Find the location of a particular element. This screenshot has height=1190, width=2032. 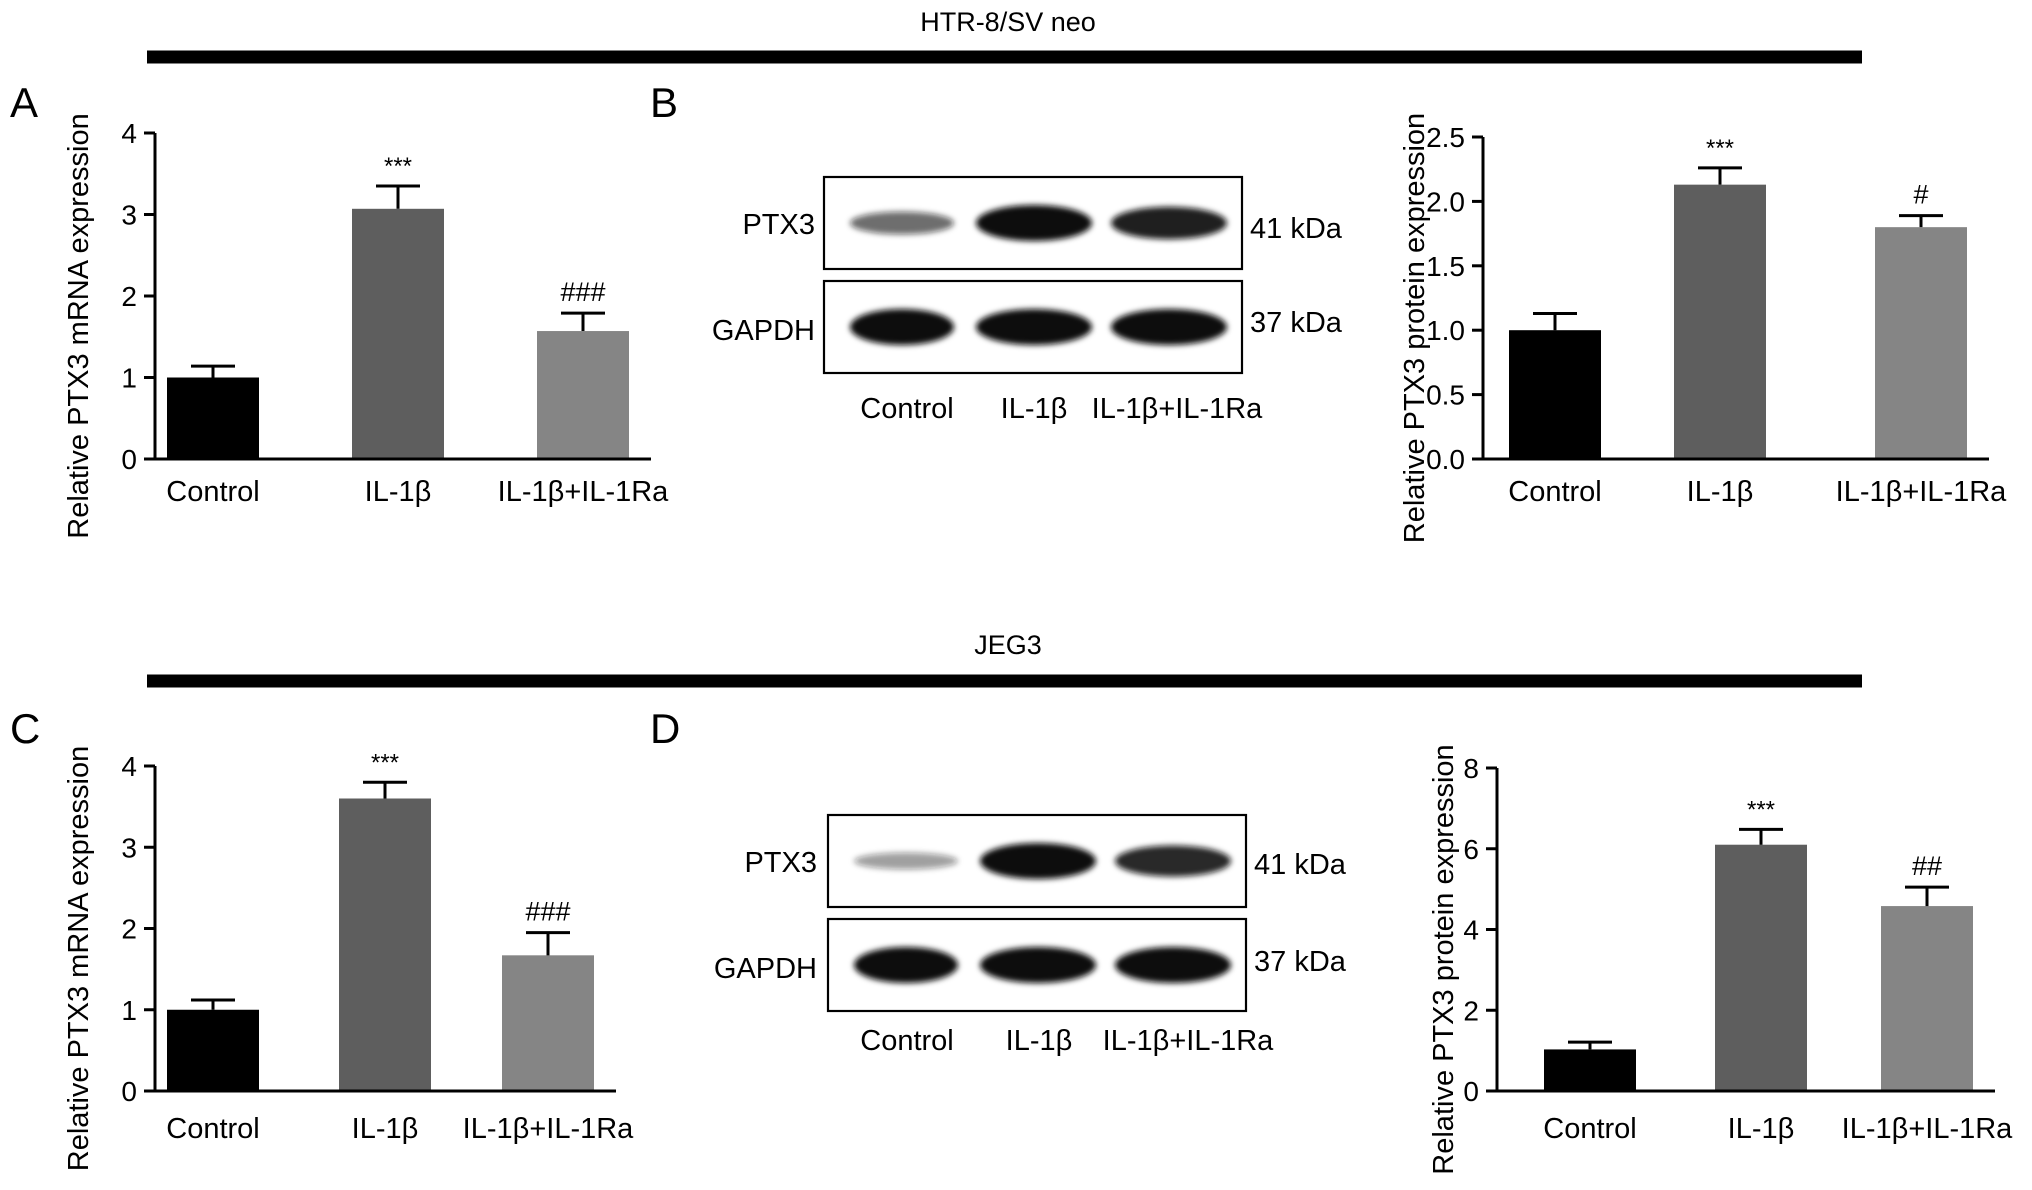

y-tick-label: 1.0 is located at coordinates (1445, 330).